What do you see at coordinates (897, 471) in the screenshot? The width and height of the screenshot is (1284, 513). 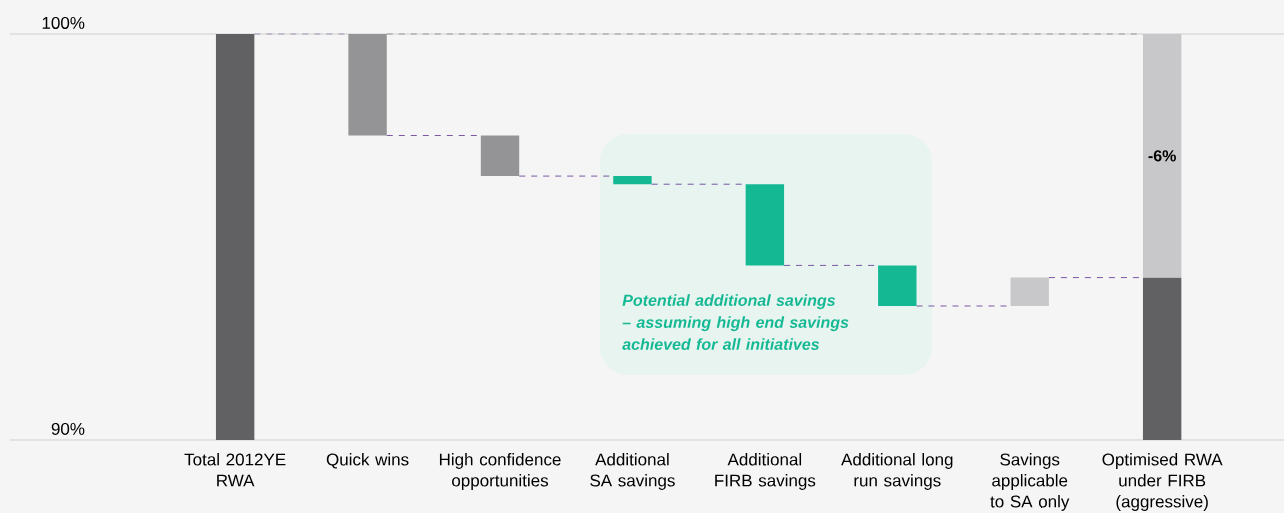 I see `x-tick-label: Additional long run savings` at bounding box center [897, 471].